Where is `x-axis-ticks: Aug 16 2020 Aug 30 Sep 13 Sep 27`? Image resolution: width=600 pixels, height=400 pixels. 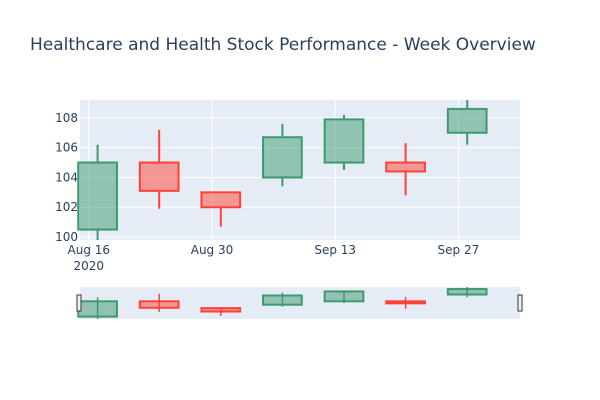 x-axis-ticks: Aug 16 2020 Aug 30 Sep 13 Sep 27 is located at coordinates (274, 258).